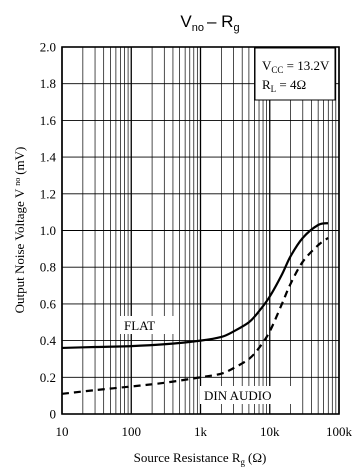 The width and height of the screenshot is (361, 470). I want to click on y-tick-label: 2.0, so click(48, 47).